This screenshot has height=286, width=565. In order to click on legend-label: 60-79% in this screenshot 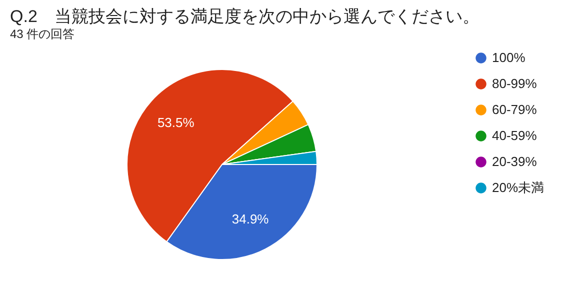, I will do `click(515, 109)`.